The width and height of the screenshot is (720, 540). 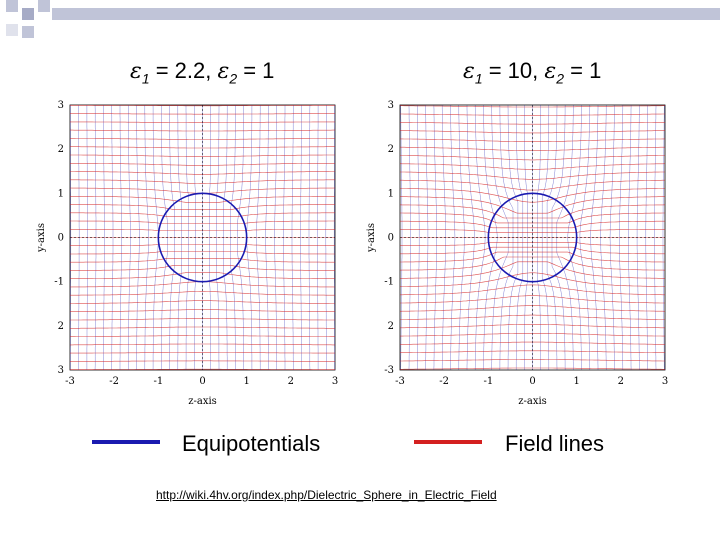 What do you see at coordinates (555, 443) in the screenshot?
I see `legend-label-field-lines: Field lines` at bounding box center [555, 443].